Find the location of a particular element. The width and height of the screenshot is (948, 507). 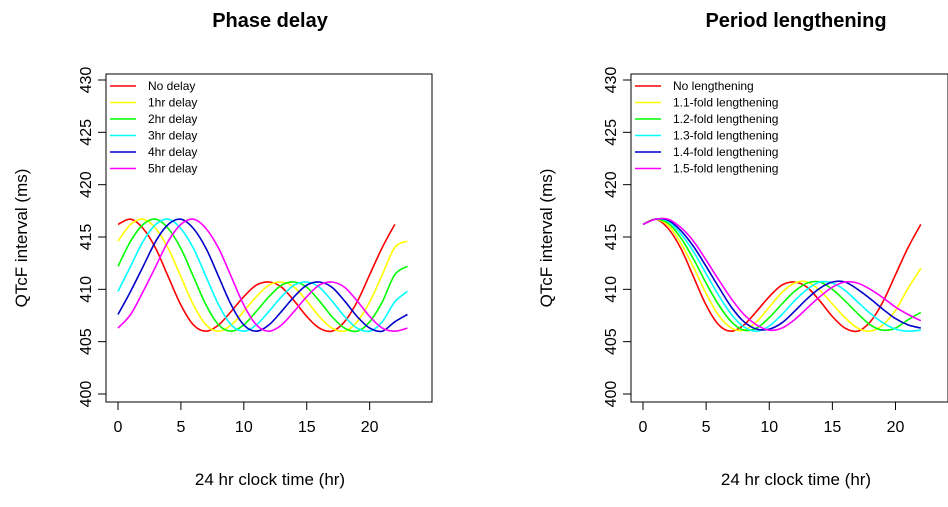

legend-label: 1.2-fold lengthening is located at coordinates (725, 119).